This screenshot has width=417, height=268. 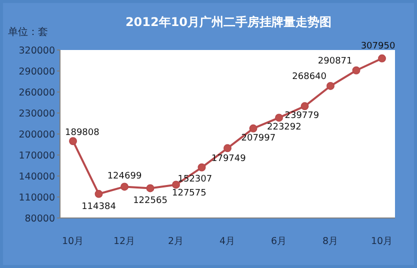 I want to click on ylabel: 单位：套, so click(x=28, y=32).